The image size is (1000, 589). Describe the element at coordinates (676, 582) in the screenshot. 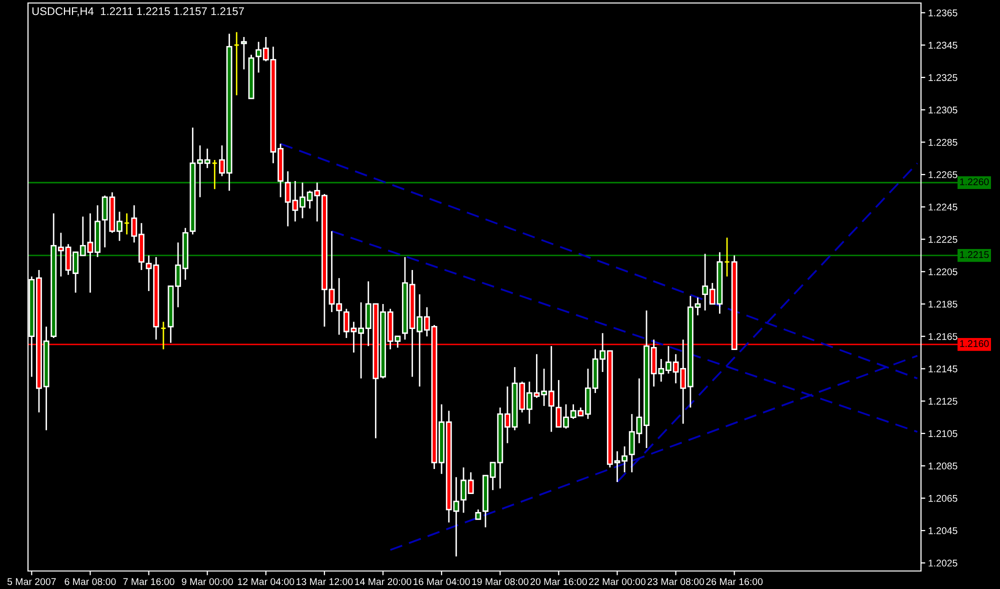

I see `x-tick-label: 23 Mar 08:00` at that location.